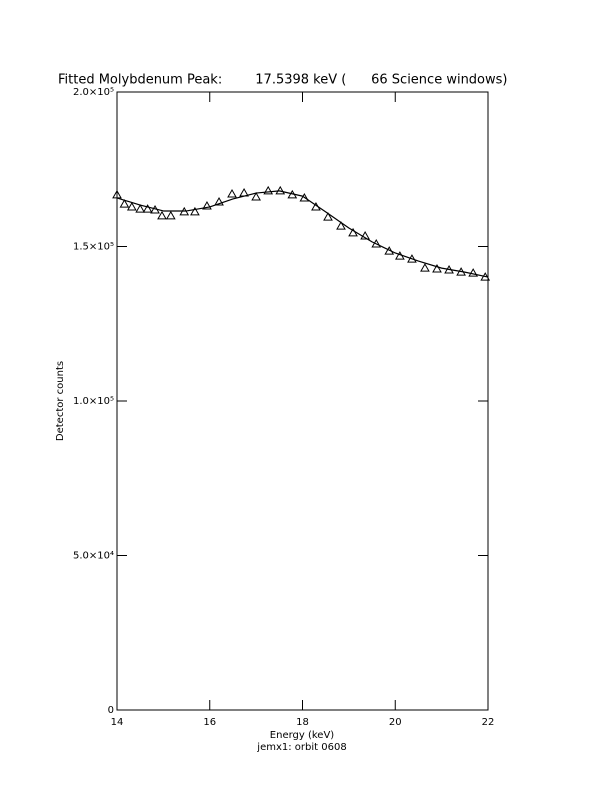 The width and height of the screenshot is (612, 792). I want to click on y-tick-label: 5.0×10⁴, so click(93, 556).